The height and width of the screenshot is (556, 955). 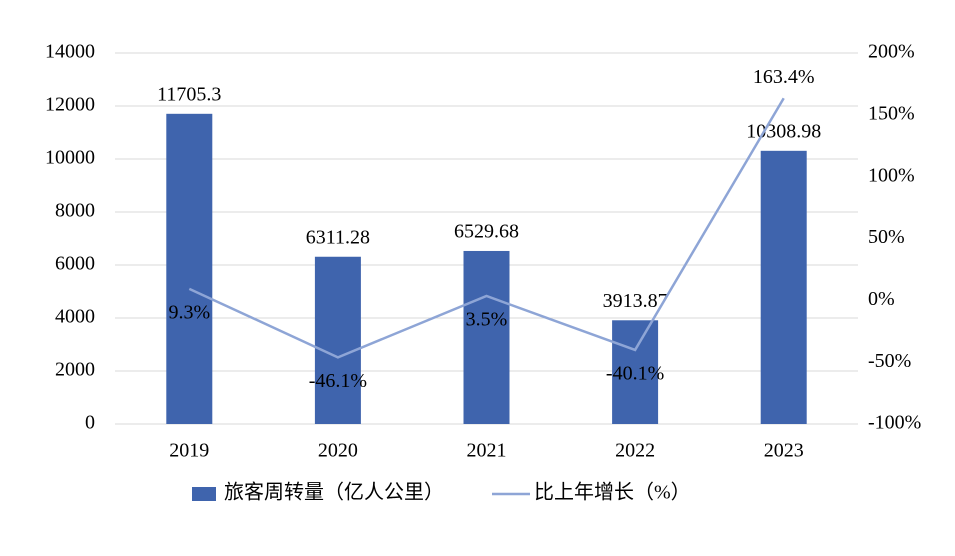 I want to click on line-value-label: -40.1%, so click(x=635, y=374).